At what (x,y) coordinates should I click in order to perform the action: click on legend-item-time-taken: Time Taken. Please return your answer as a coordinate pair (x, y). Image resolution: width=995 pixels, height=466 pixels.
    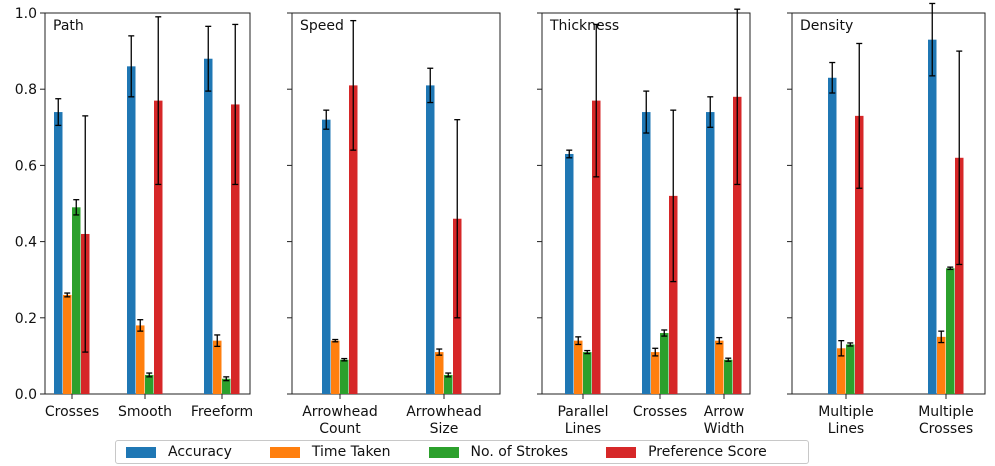
    Looking at the image, I should click on (330, 452).